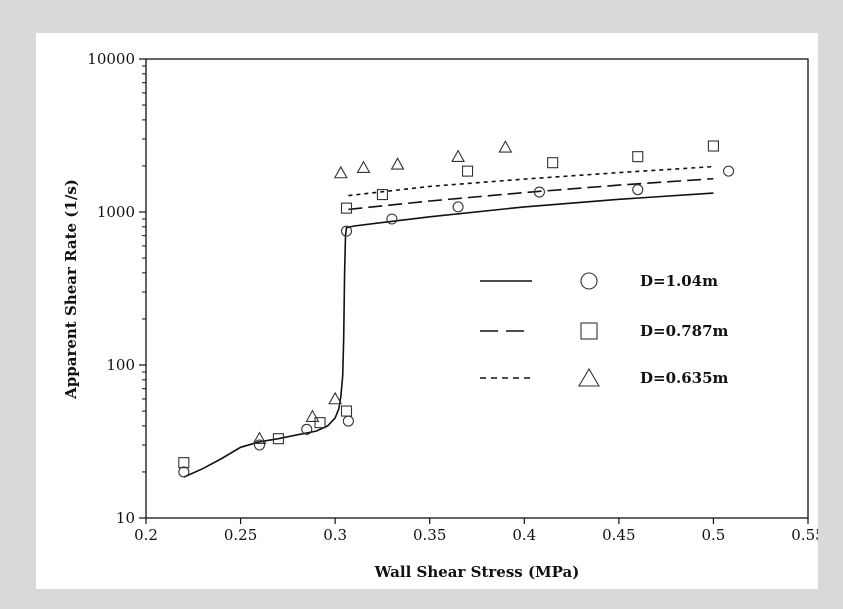 The image size is (843, 609). Describe the element at coordinates (240, 535) in the screenshot. I see `x-tick-label: 0.25` at that location.